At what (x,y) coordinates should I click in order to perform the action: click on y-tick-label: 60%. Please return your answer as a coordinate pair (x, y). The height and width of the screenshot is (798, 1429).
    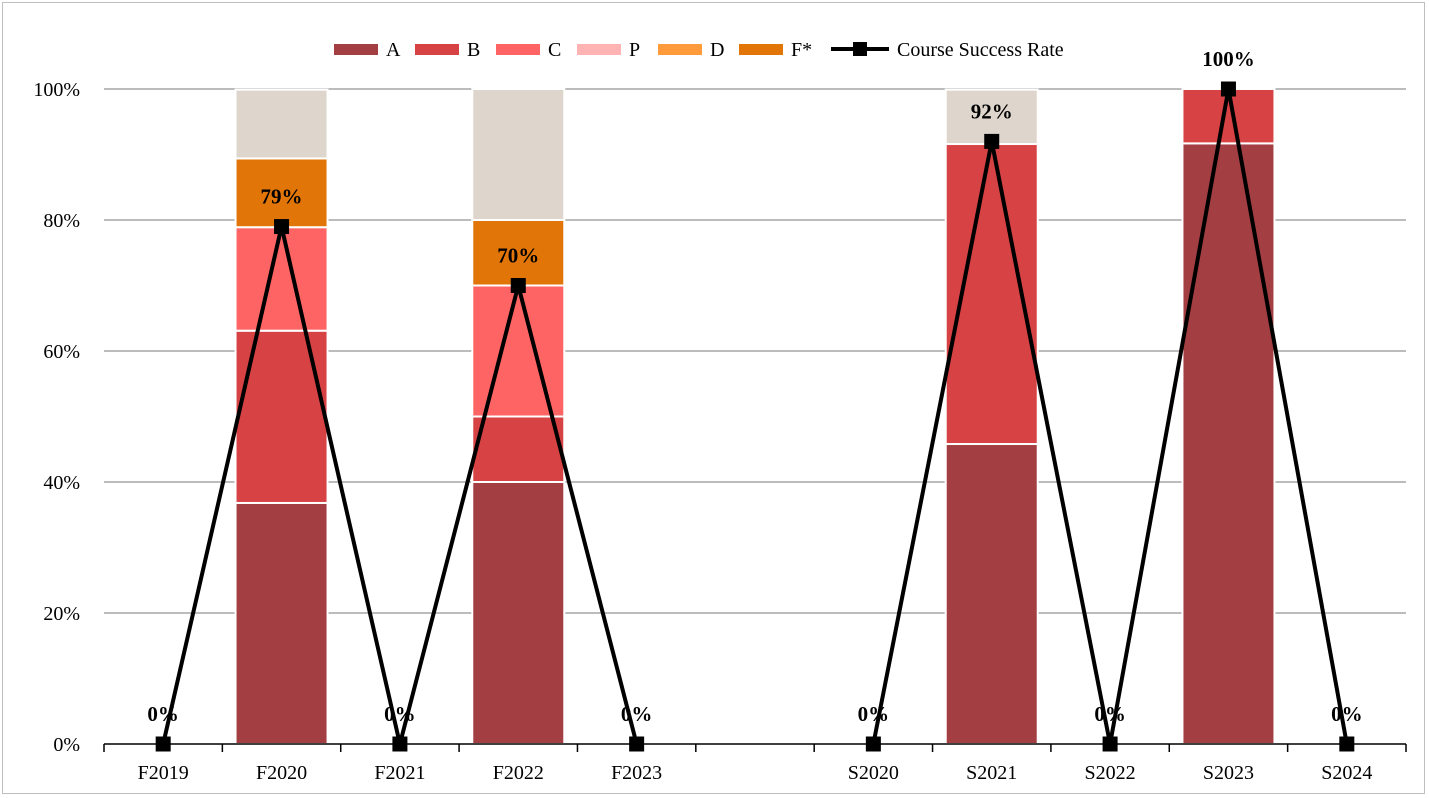
    Looking at the image, I should click on (61, 352).